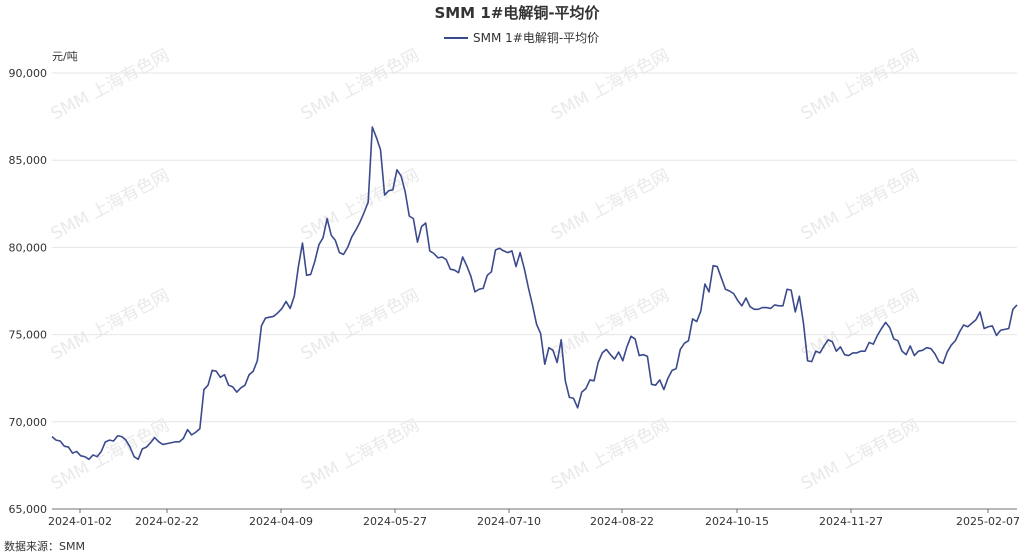 The height and width of the screenshot is (554, 1024). Describe the element at coordinates (65, 56) in the screenshot. I see `y-axis-unit: 元/吨` at that location.